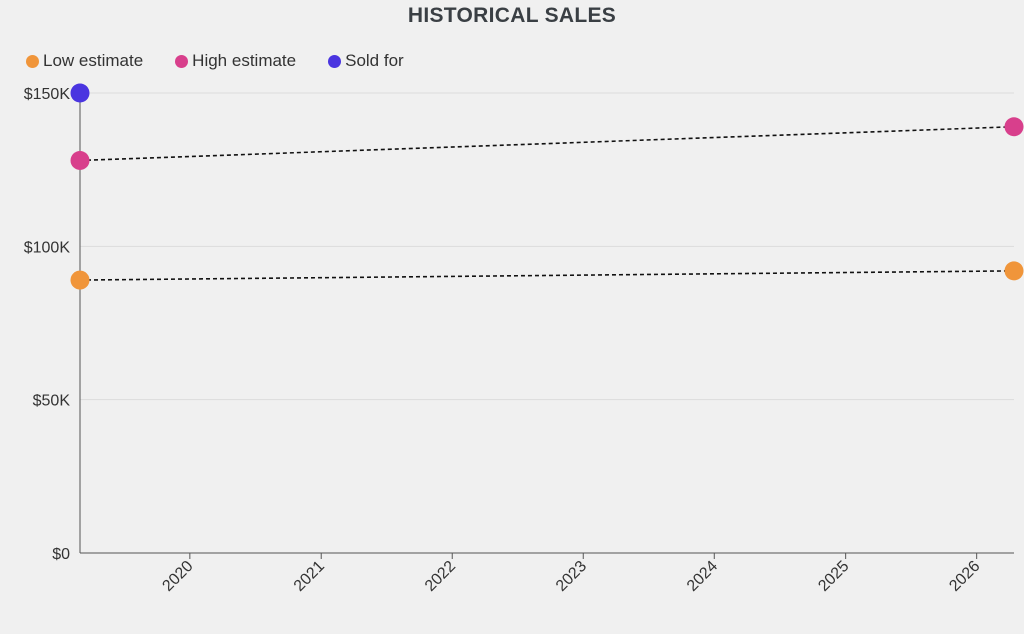 This screenshot has height=634, width=1024. What do you see at coordinates (52, 401) in the screenshot?
I see `y-tick-label: $50K` at bounding box center [52, 401].